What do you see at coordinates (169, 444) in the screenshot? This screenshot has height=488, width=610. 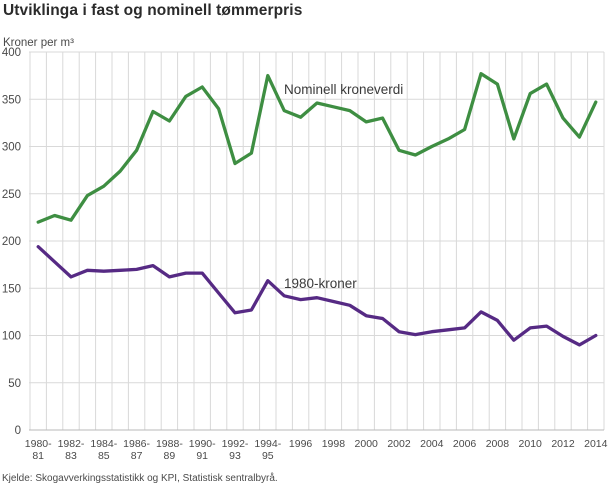 I see `x-tick-label: 1988-` at bounding box center [169, 444].